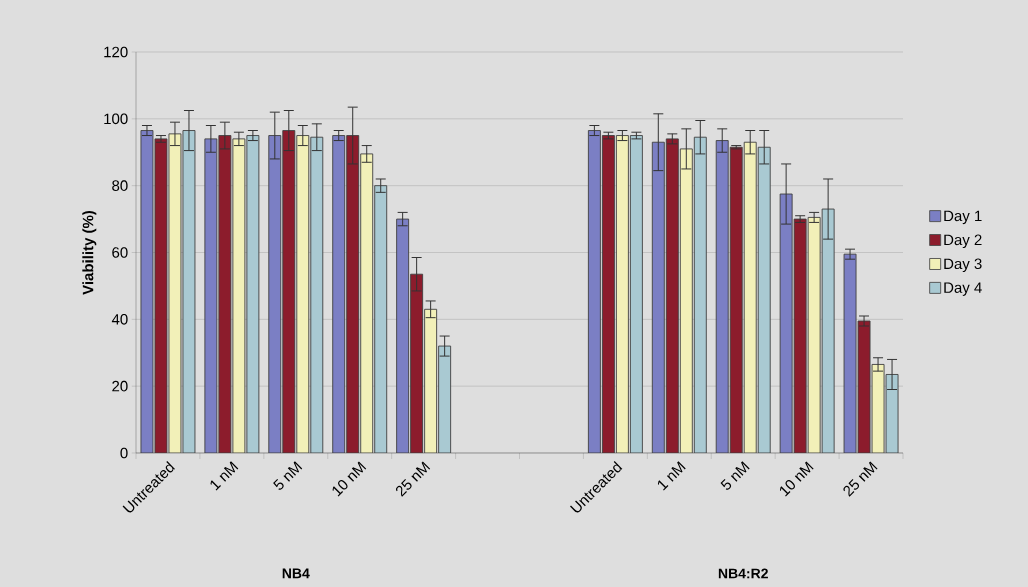 The width and height of the screenshot is (1028, 587). What do you see at coordinates (120, 252) in the screenshot?
I see `y-tick-label: 60` at bounding box center [120, 252].